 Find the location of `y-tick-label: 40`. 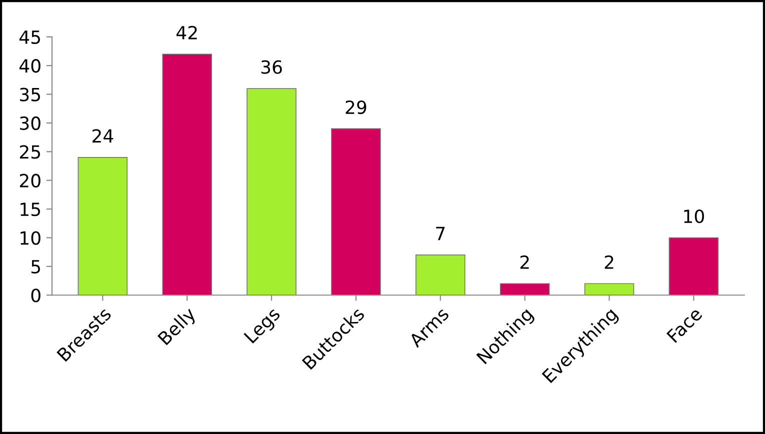

y-tick-label: 40 is located at coordinates (30, 66).